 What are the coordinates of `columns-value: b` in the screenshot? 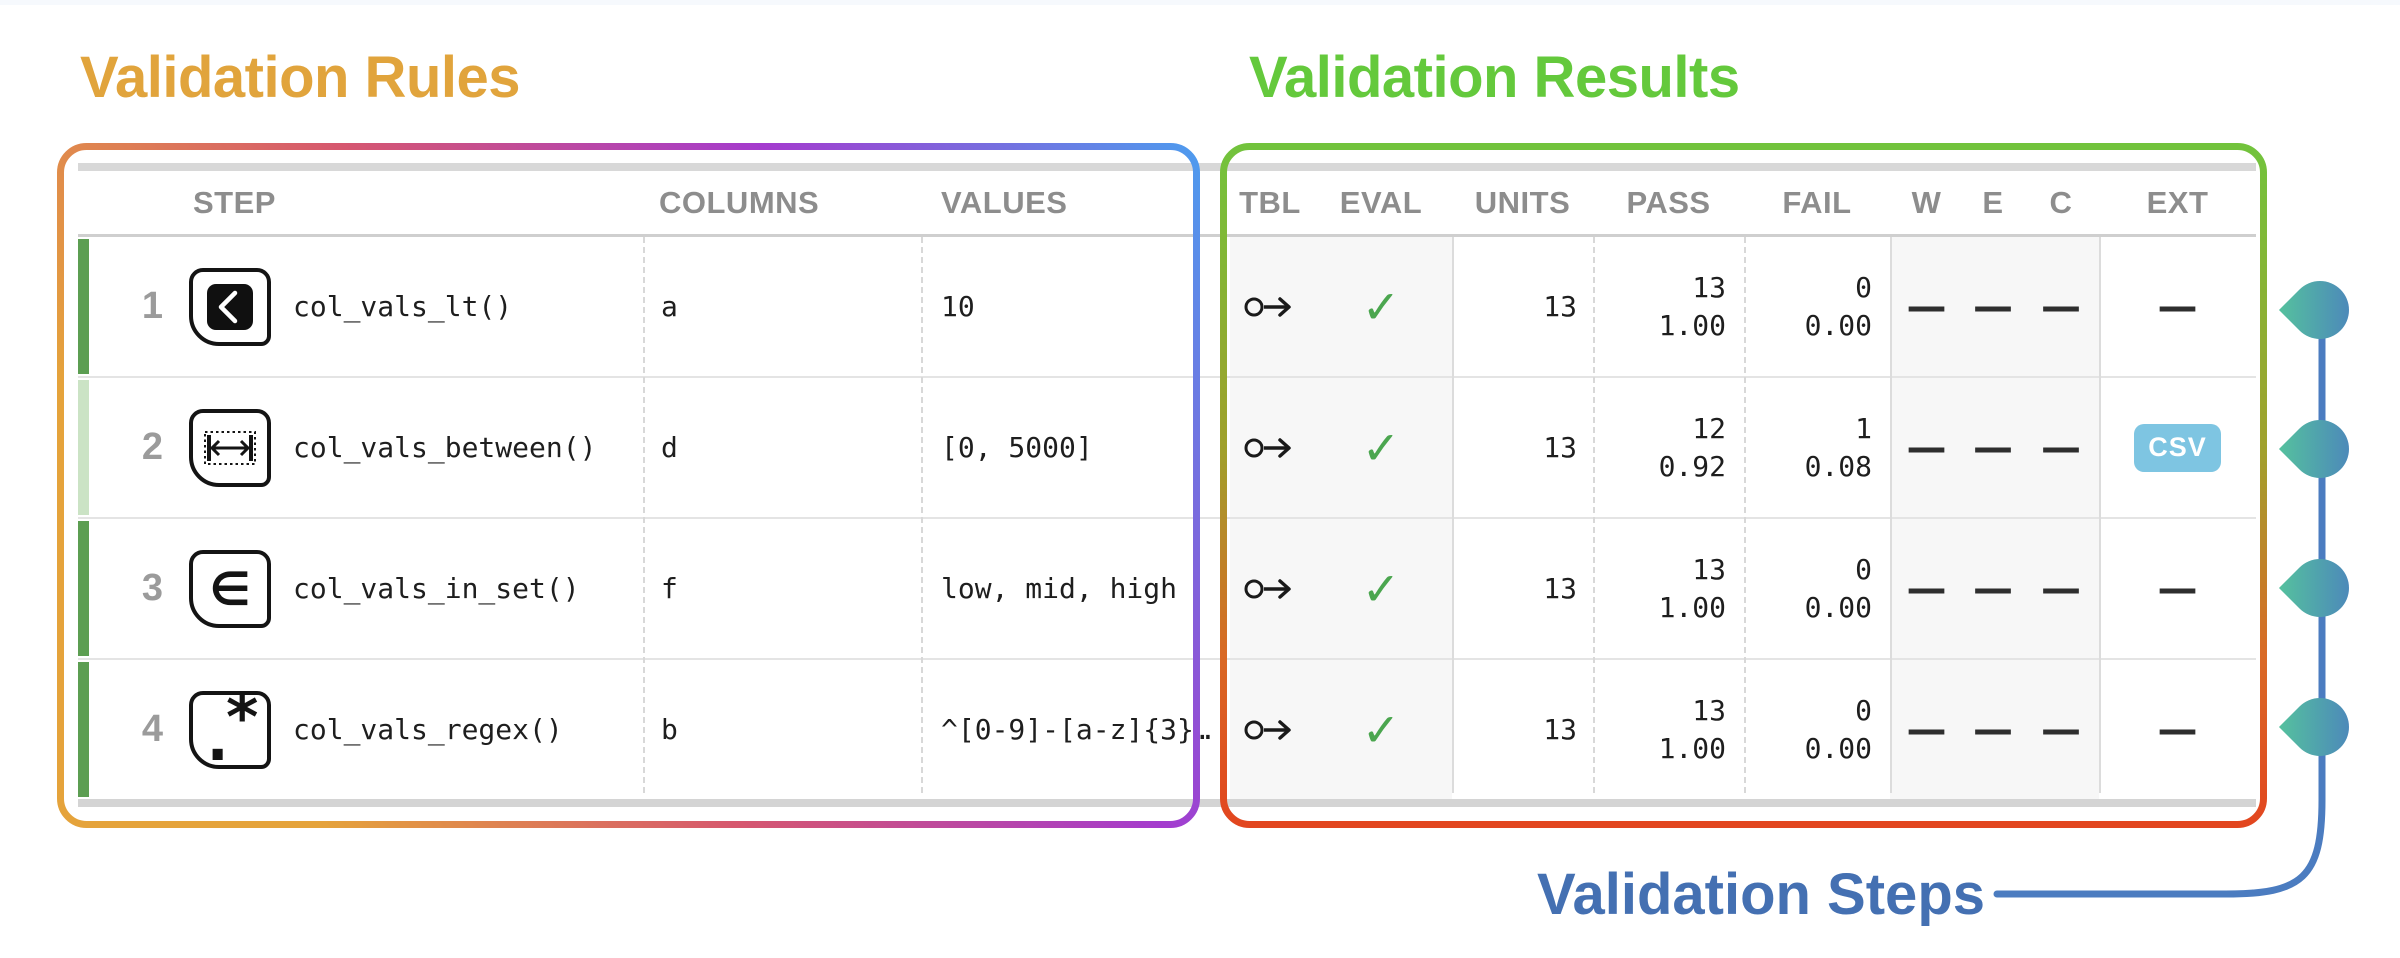 It's located at (669, 729).